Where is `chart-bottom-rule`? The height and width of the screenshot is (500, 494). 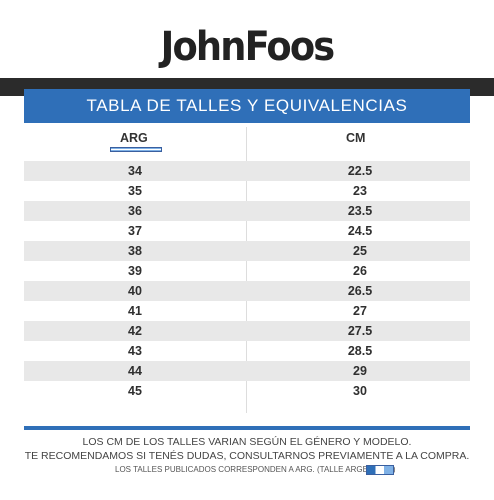
chart-bottom-rule is located at coordinates (247, 428).